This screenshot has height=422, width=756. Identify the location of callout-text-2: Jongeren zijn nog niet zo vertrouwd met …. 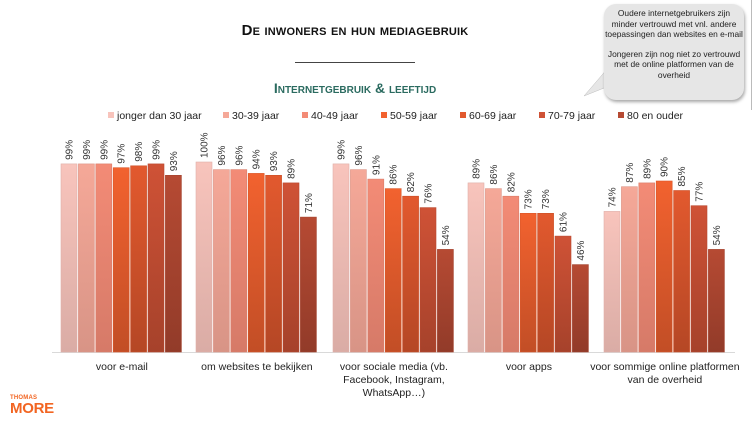
(674, 64).